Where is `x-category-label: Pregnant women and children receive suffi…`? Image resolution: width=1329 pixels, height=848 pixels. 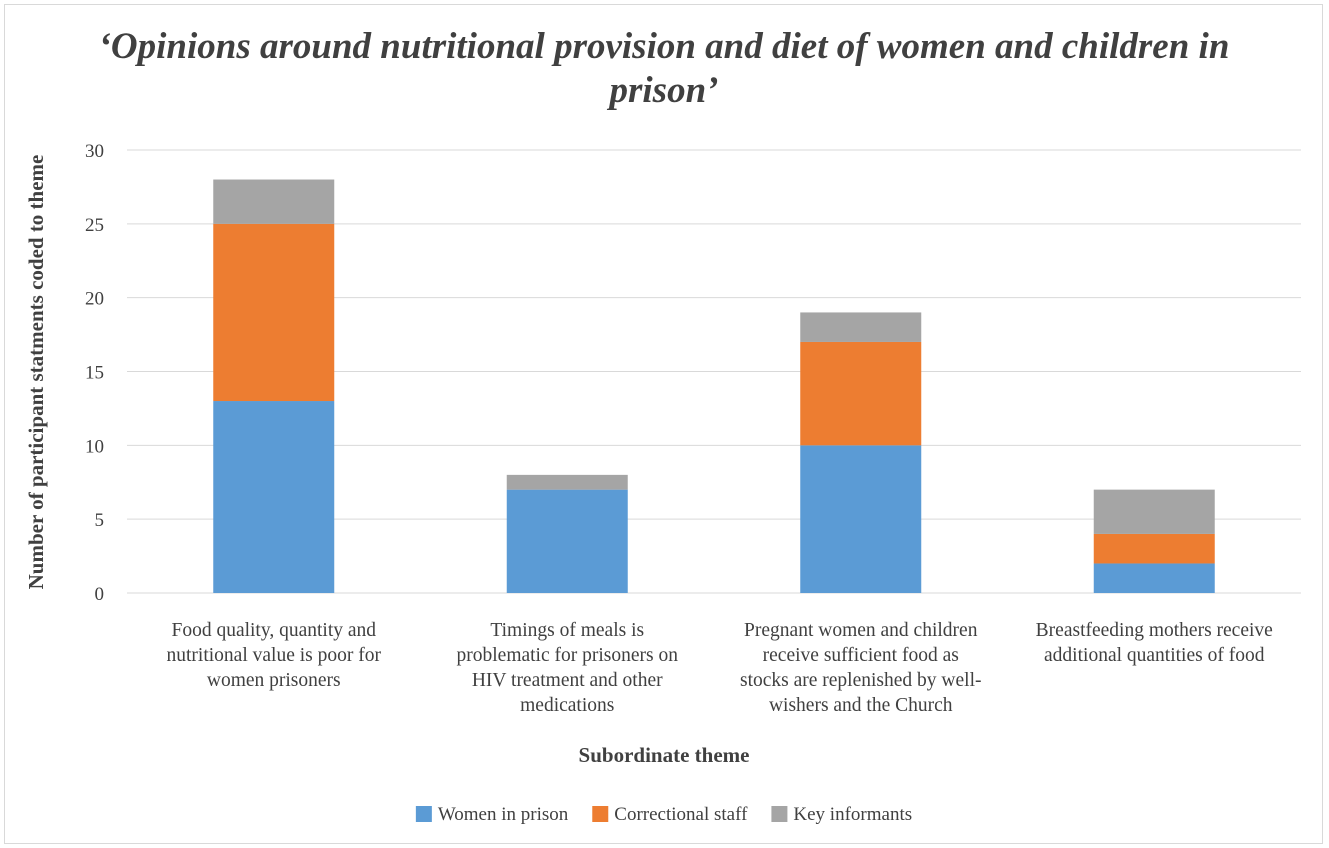 x-category-label: Pregnant women and children receive suffi… is located at coordinates (861, 668).